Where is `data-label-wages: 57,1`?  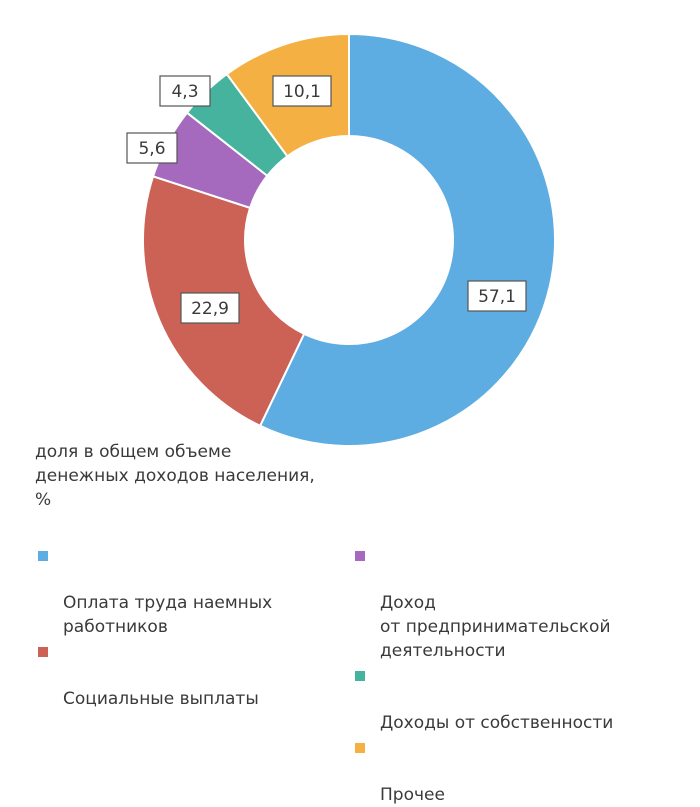 data-label-wages: 57,1 is located at coordinates (497, 296).